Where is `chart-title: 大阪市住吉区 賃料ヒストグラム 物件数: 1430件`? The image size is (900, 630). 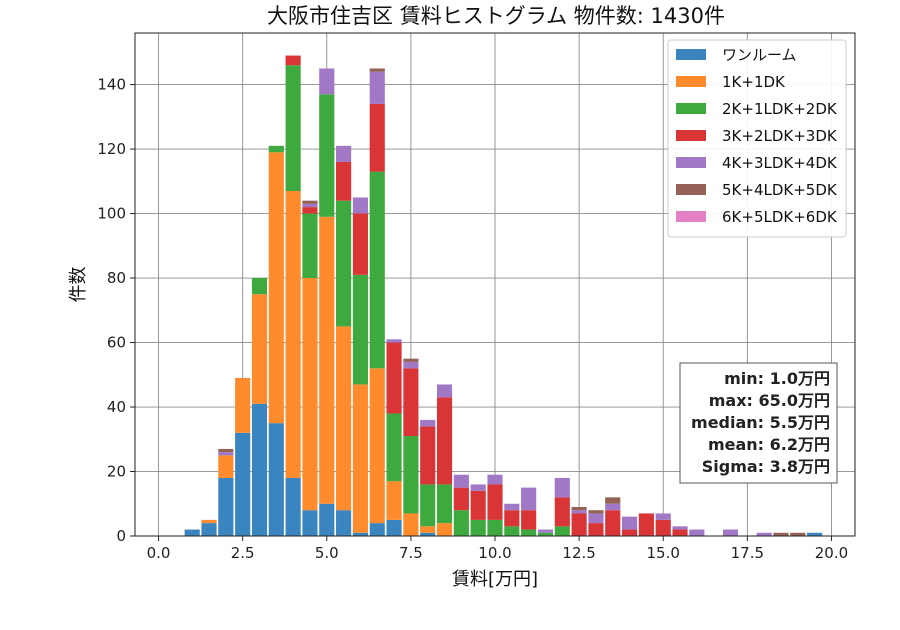 chart-title: 大阪市住吉区 賃料ヒストグラム 物件数: 1430件 is located at coordinates (496, 16).